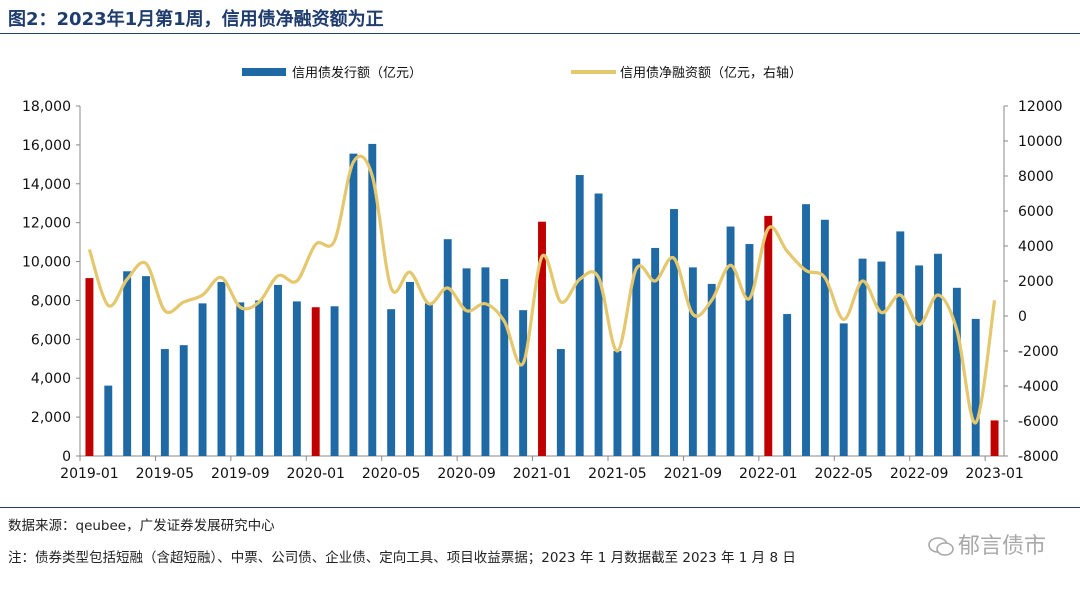 This screenshot has width=1080, height=589. Describe the element at coordinates (994, 474) in the screenshot. I see `x-tick-label: 2023-01` at that location.